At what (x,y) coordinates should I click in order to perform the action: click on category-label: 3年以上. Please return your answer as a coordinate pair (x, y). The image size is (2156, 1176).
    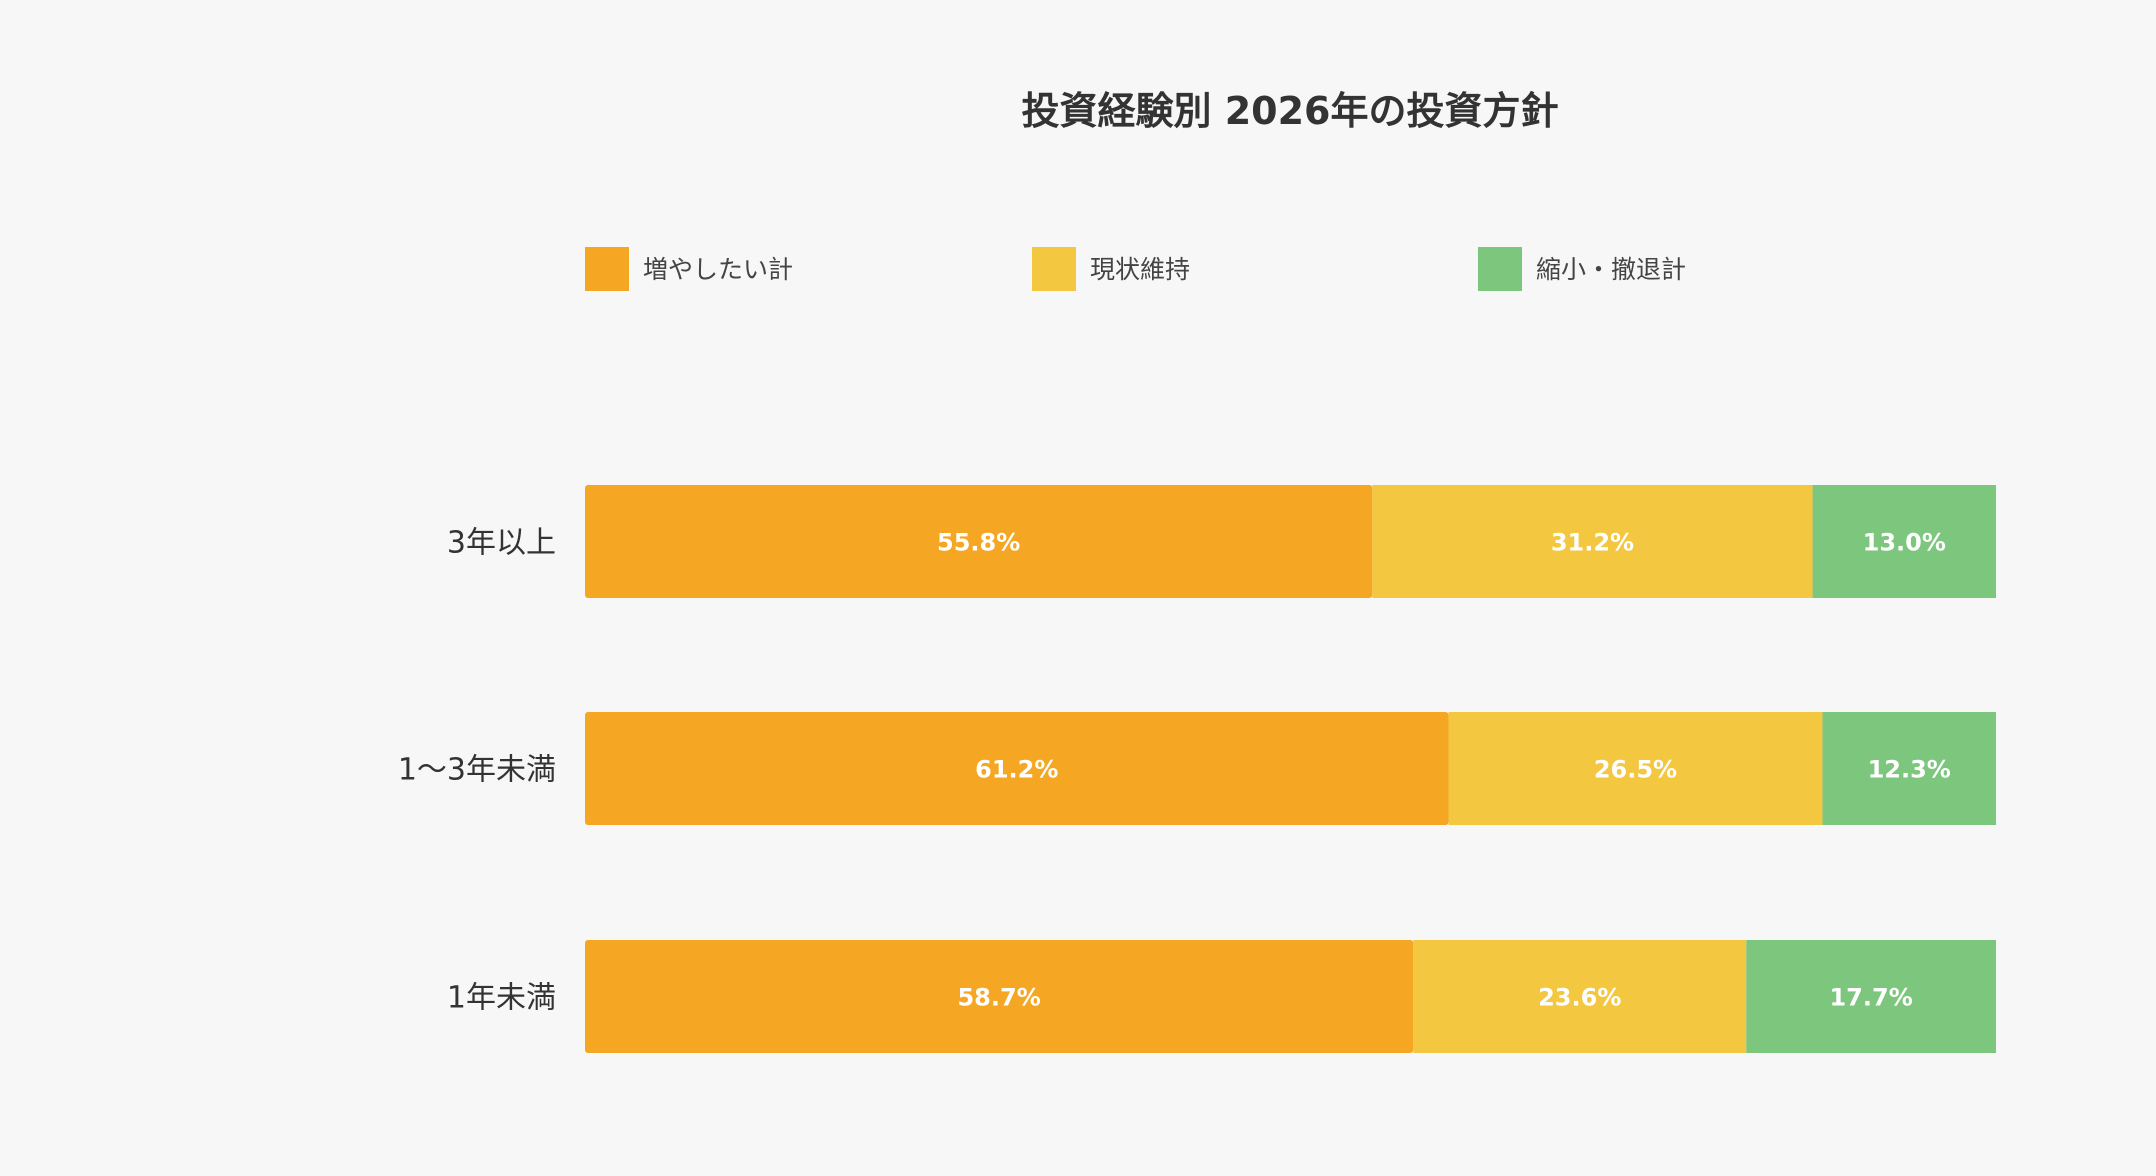
    Looking at the image, I should click on (501, 543).